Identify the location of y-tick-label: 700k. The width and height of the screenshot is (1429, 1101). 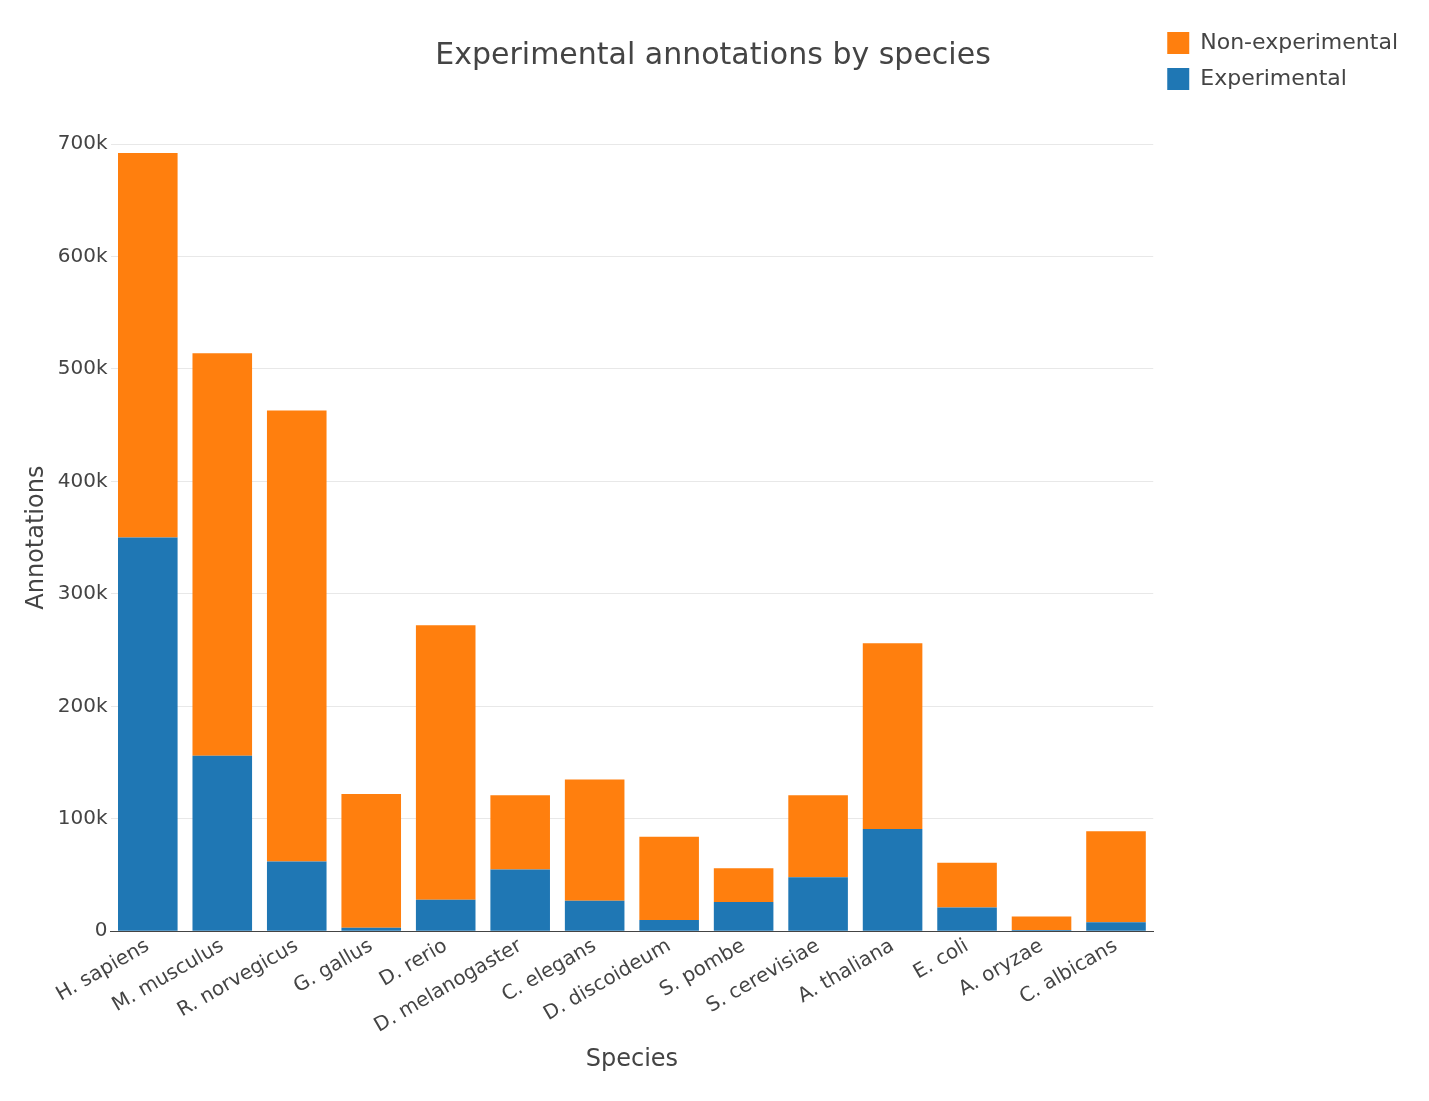
(82, 142).